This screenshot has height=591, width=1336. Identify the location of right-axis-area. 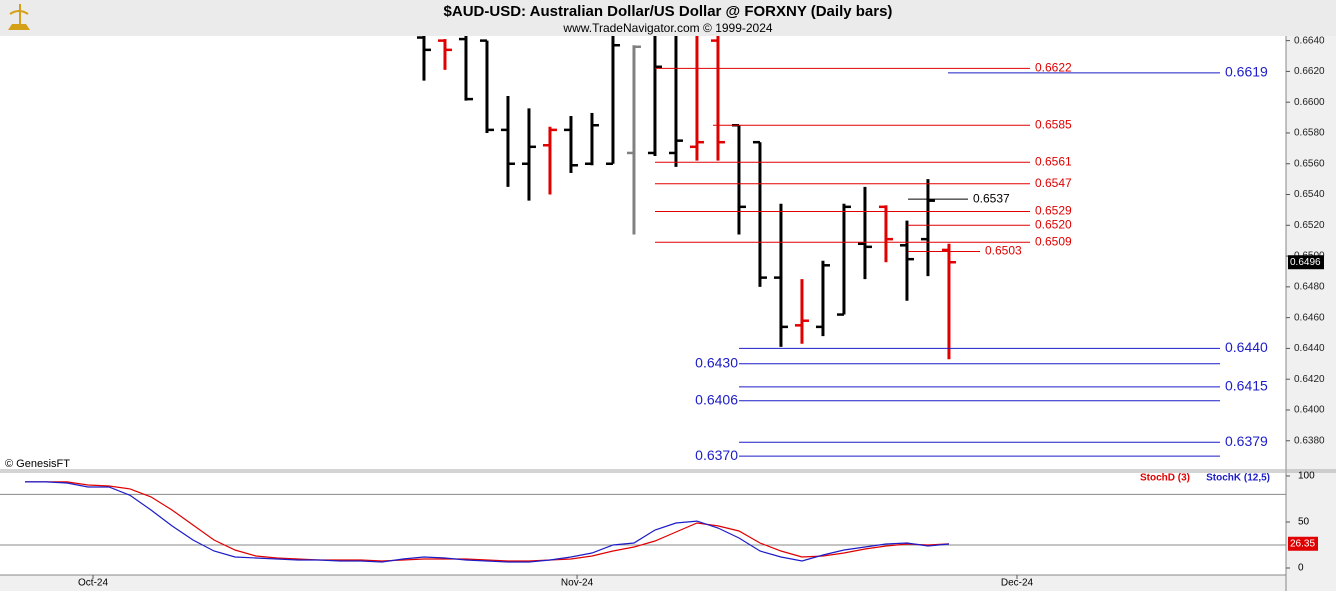
(1311, 313).